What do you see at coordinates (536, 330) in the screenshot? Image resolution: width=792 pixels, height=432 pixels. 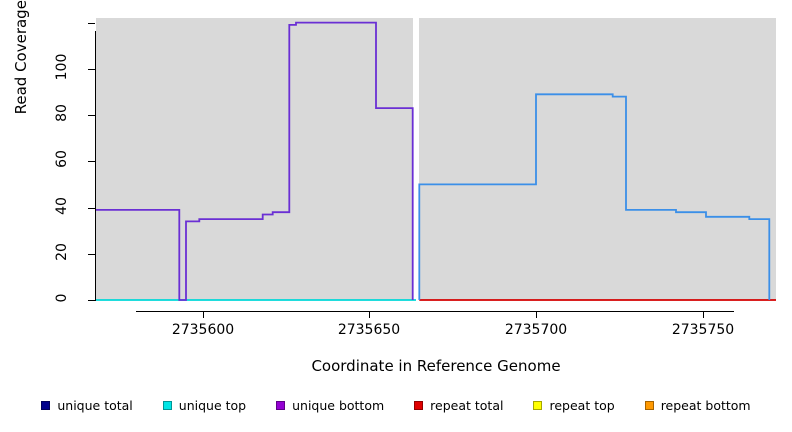 I see `x-tick-label: 2735700` at bounding box center [536, 330].